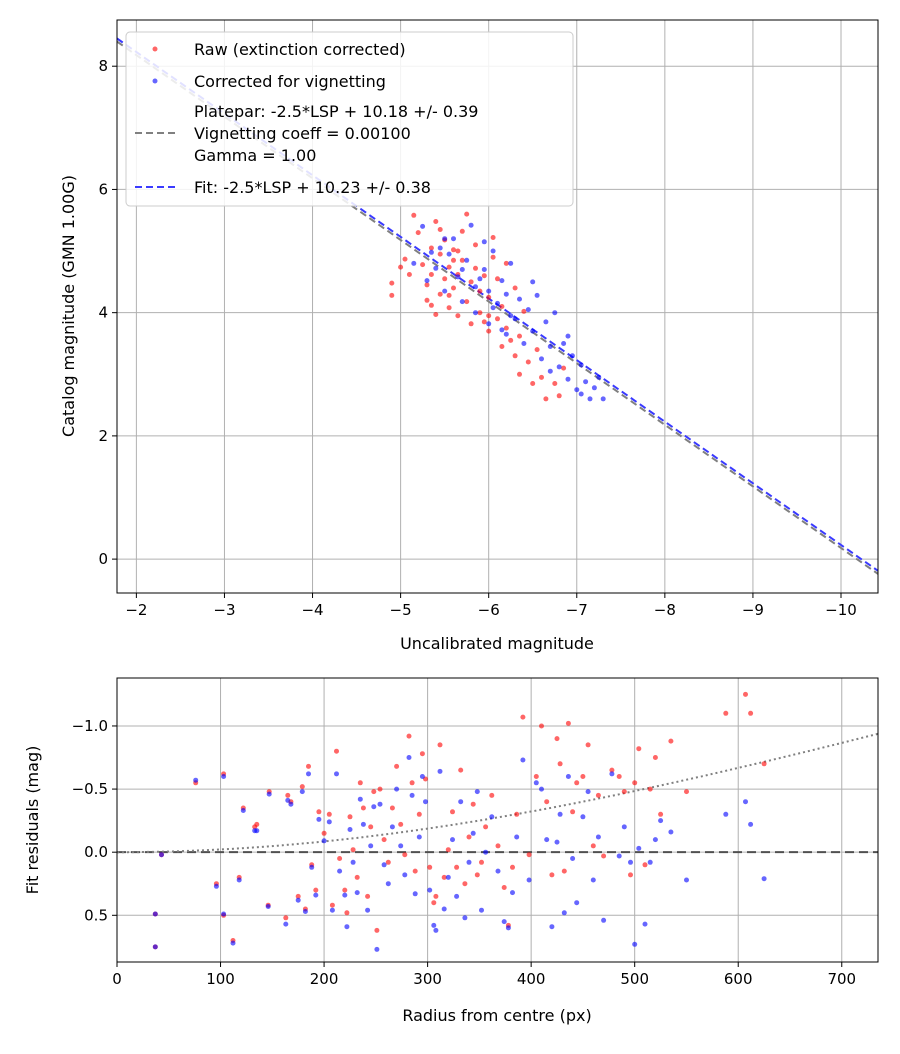 The image size is (900, 1054). What do you see at coordinates (336, 111) in the screenshot?
I see `legend-platepar-line1: Platepar: -2.5*LSP + 10.18 +/- 0.39` at bounding box center [336, 111].